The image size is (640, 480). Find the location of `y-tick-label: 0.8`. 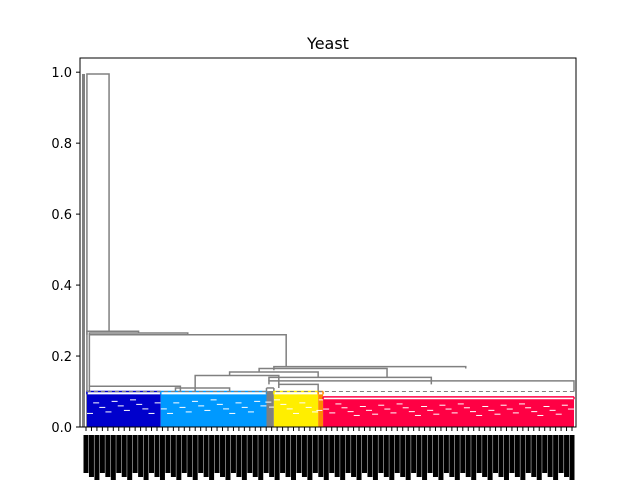

y-tick-label: 0.8 is located at coordinates (61, 144).